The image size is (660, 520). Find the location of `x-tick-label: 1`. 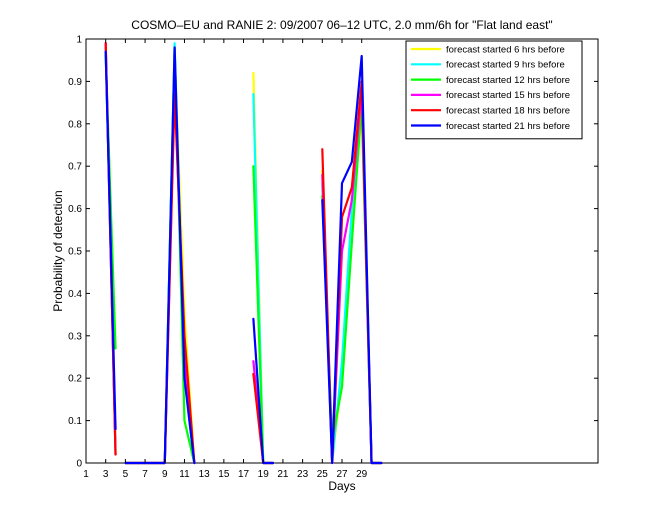

x-tick-label: 1 is located at coordinates (86, 474).